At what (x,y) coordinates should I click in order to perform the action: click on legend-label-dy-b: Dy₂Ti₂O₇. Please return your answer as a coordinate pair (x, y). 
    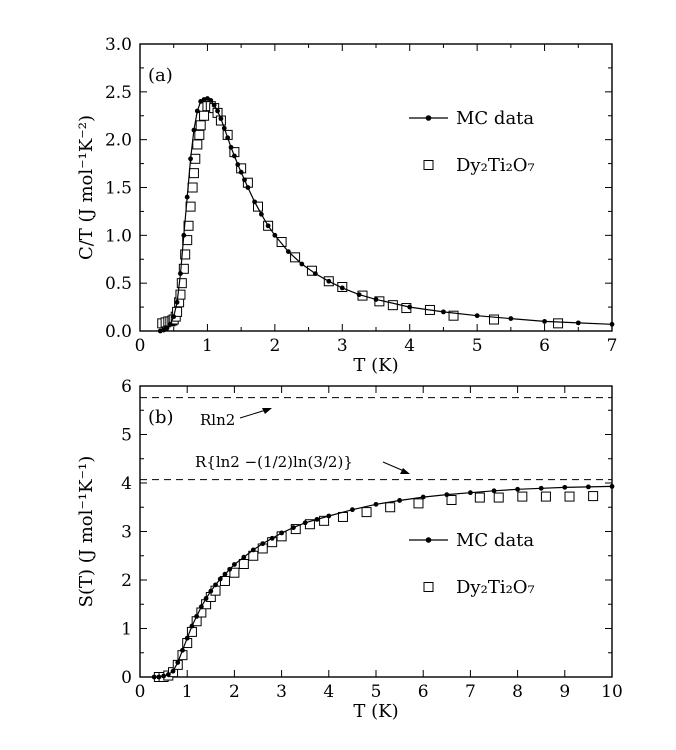
    Looking at the image, I should click on (495, 587).